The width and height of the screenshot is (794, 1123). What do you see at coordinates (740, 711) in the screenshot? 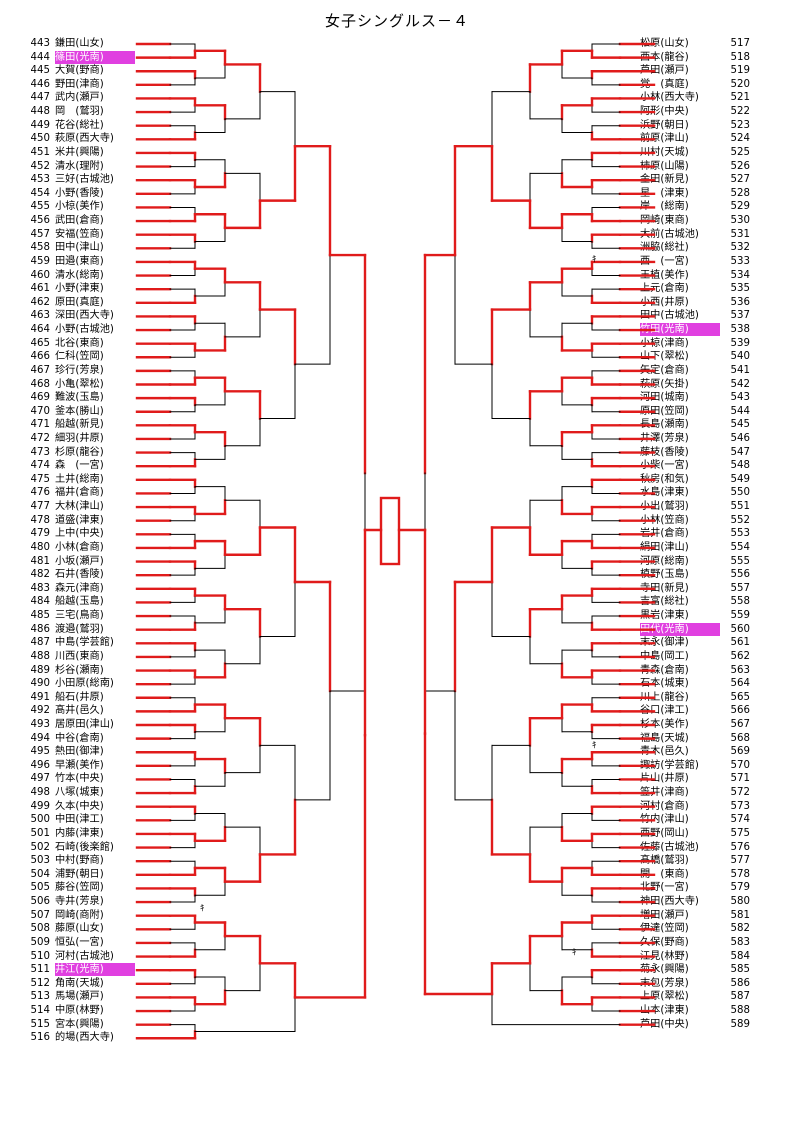
I see `entry-number: 566` at bounding box center [740, 711].